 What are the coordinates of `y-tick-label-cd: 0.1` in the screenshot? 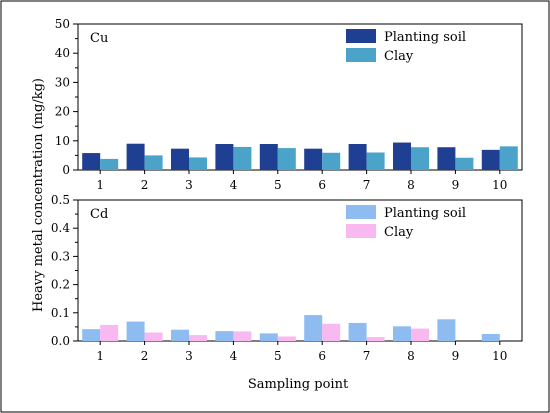 It's located at (60, 313).